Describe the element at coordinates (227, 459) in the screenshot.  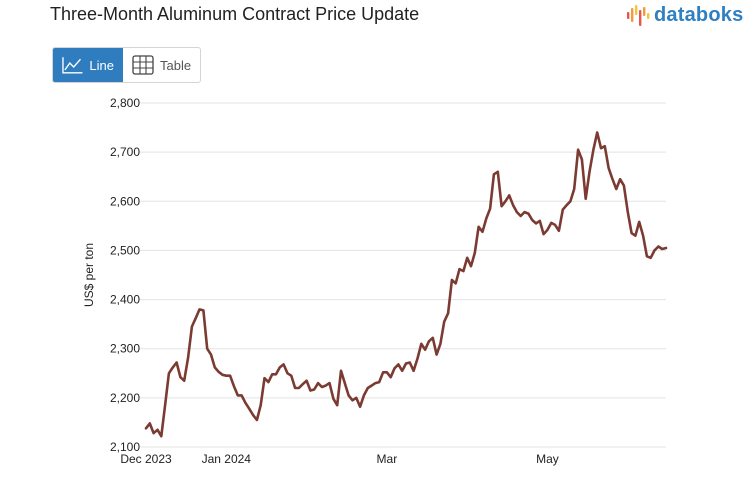
I see `x-tick-label: Jan 2024` at that location.